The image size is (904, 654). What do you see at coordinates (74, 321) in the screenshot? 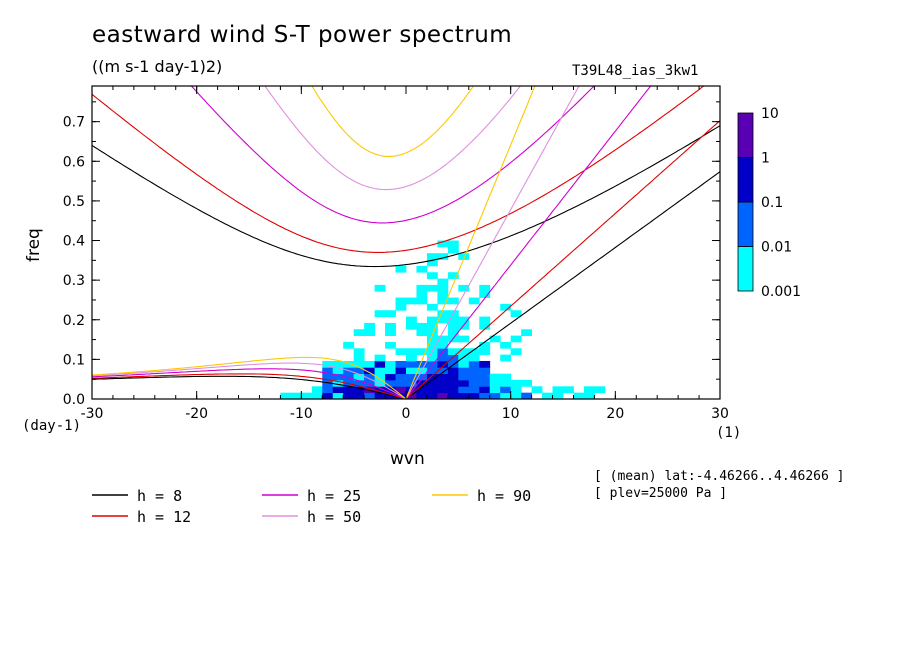
I see `y-tick-label: 0.2` at bounding box center [74, 321].